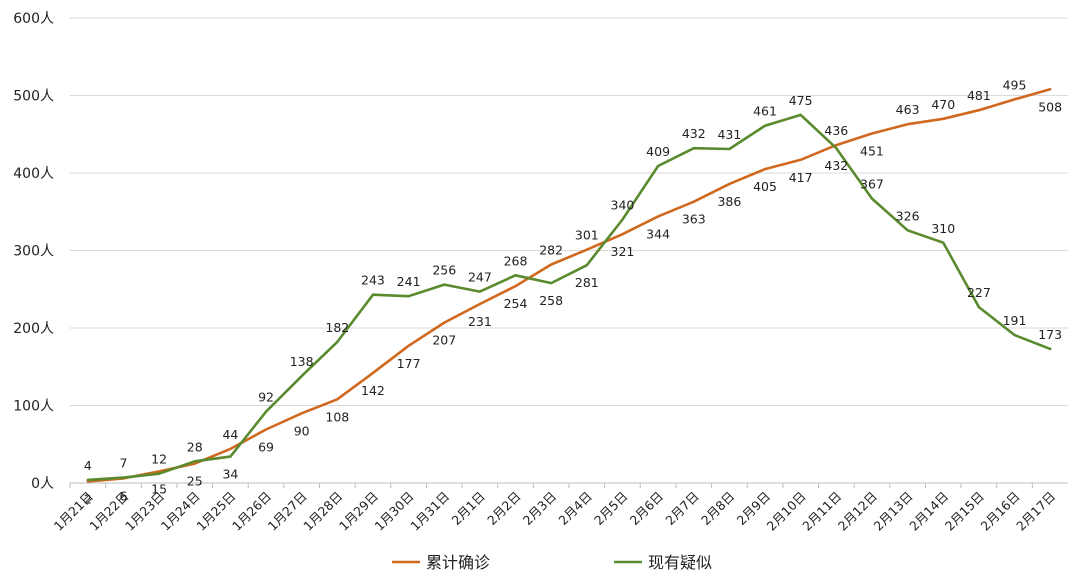  What do you see at coordinates (373, 390) in the screenshot?
I see `data-label: 142` at bounding box center [373, 390].